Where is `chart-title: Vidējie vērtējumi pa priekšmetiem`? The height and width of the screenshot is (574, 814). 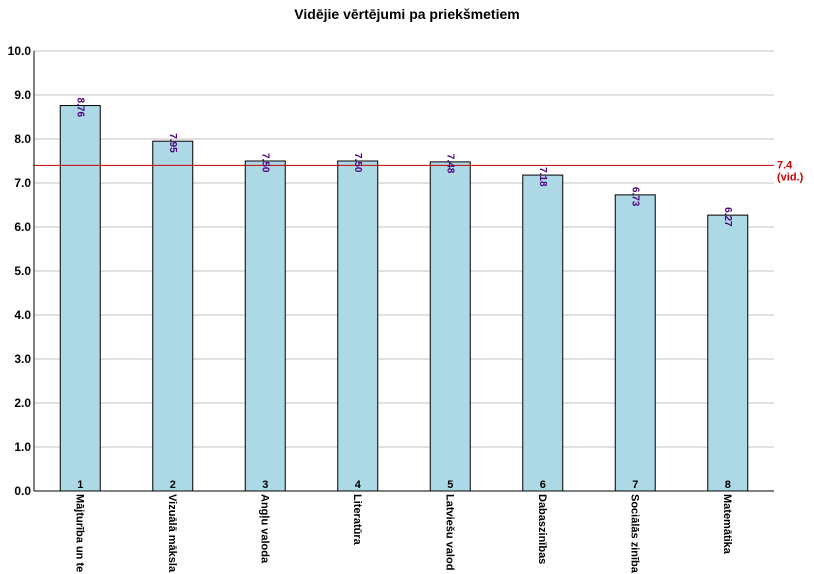
chart-title: Vidējie vērtējumi pa priekšmetiem is located at coordinates (406, 14).